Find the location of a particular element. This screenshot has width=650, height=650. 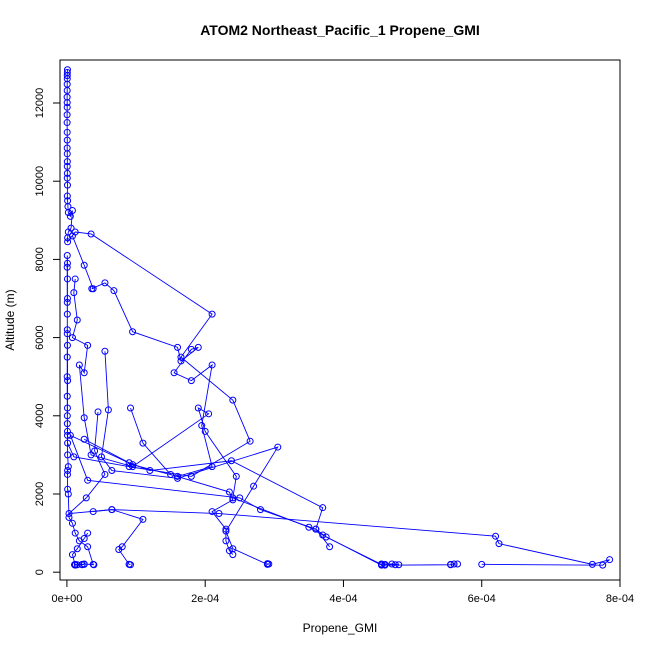

y-tick-label: 2000 is located at coordinates (40, 494).